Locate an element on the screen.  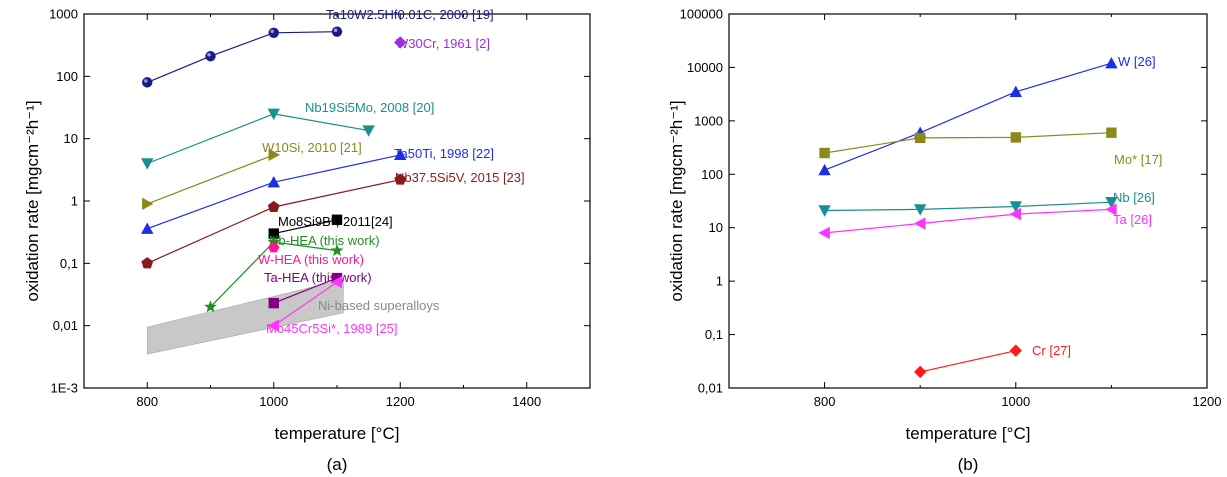
panel-a-series-label-nb19si5mo-2008-20: Nb19Si5Mo, 2008 [20] is located at coordinates (369, 107).